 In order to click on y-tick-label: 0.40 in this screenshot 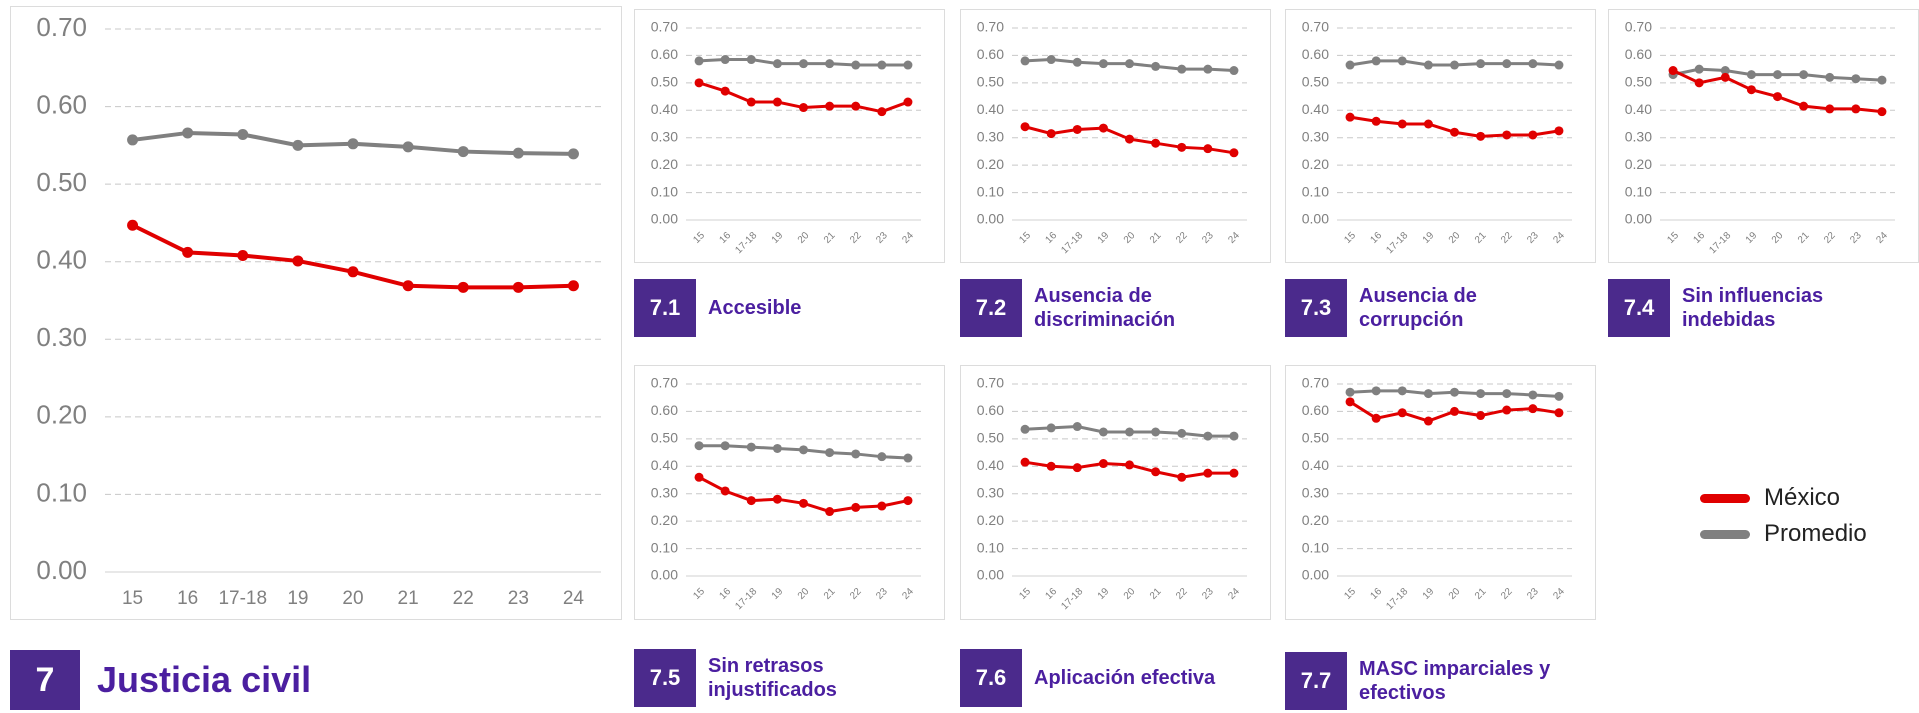, I will do `click(664, 465)`.